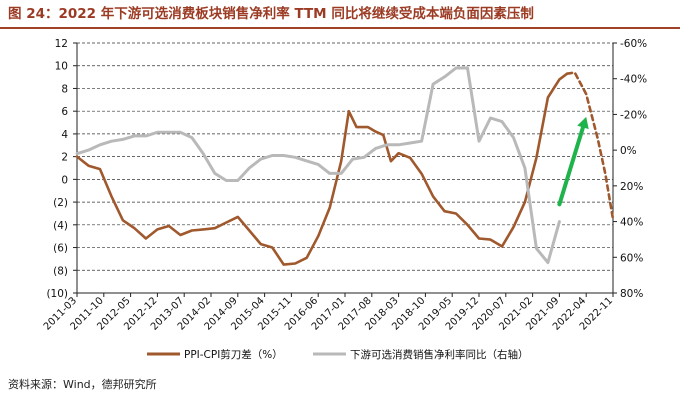  What do you see at coordinates (630, 169) in the screenshot?
I see `right-axis: -60% -40% -20% 0% 20% 40% 60% 80%` at bounding box center [630, 169].